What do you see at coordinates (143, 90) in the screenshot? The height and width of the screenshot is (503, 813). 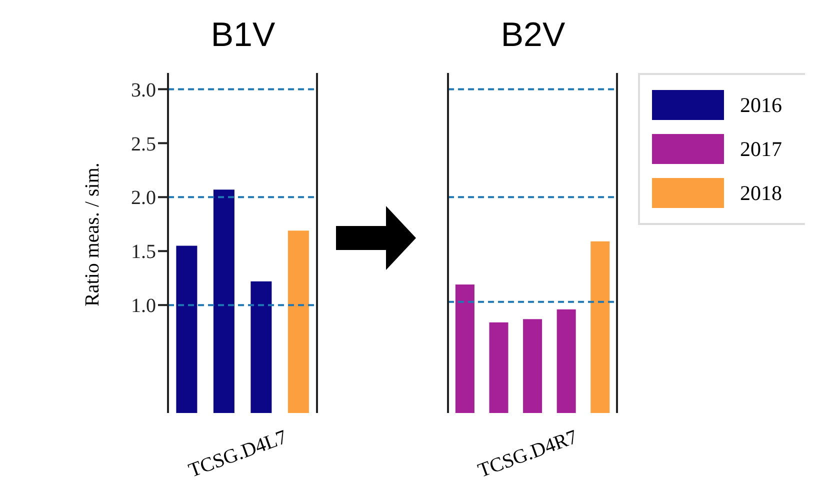 I see `y-tick-label: 3.0` at bounding box center [143, 90].